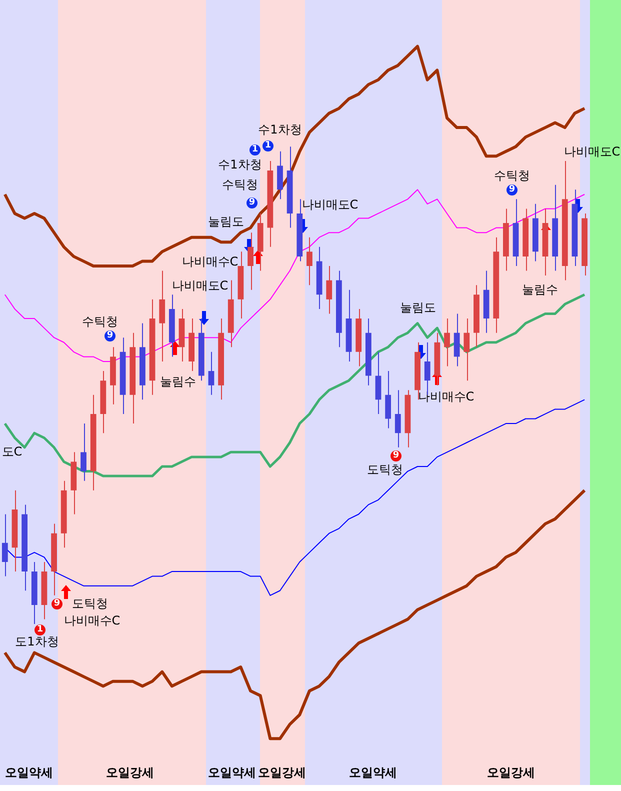  I want to click on annotation: 도C, so click(12, 451).